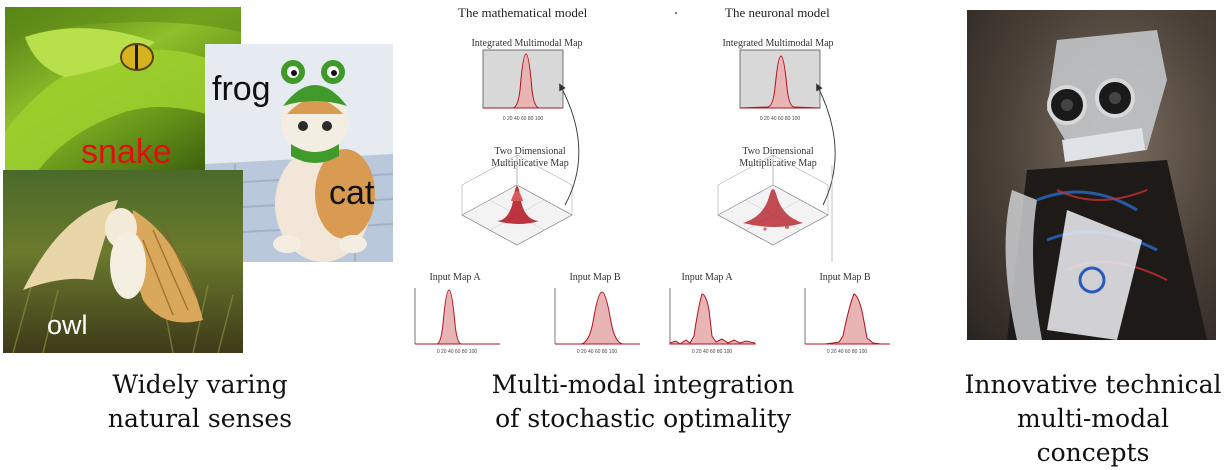  What do you see at coordinates (778, 163) in the screenshot?
I see `two-dim-right-line2: Multiplicative Map` at bounding box center [778, 163].